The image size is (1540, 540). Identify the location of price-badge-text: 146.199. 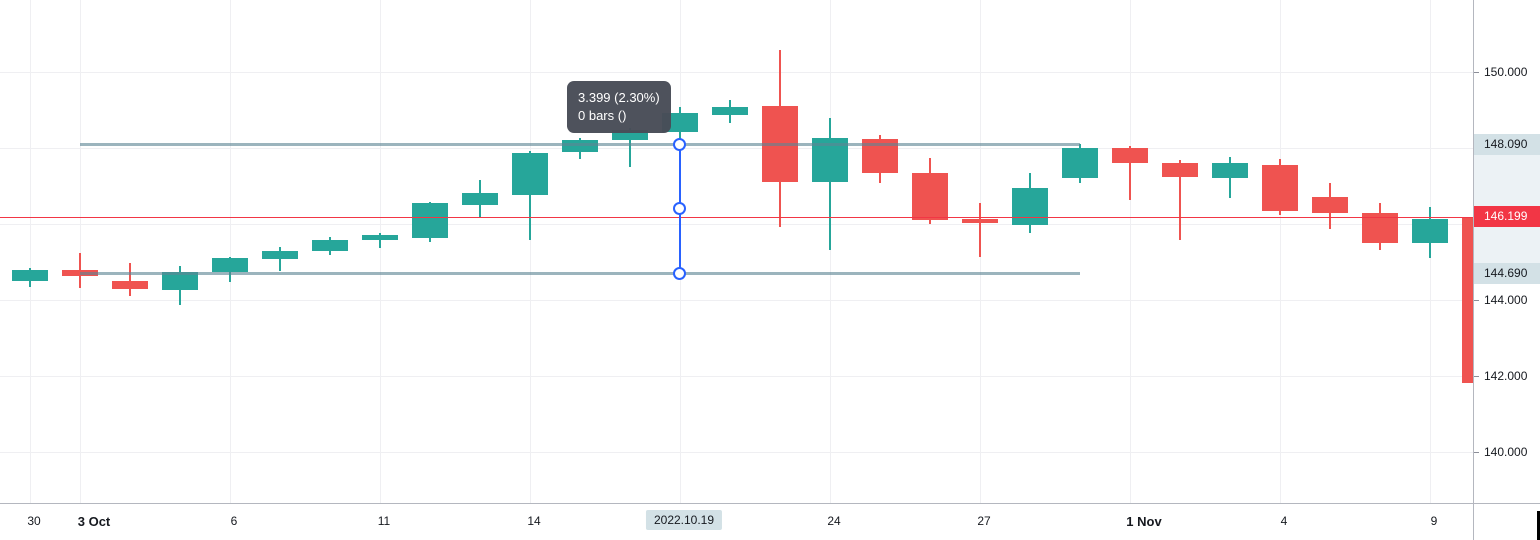
(1506, 216).